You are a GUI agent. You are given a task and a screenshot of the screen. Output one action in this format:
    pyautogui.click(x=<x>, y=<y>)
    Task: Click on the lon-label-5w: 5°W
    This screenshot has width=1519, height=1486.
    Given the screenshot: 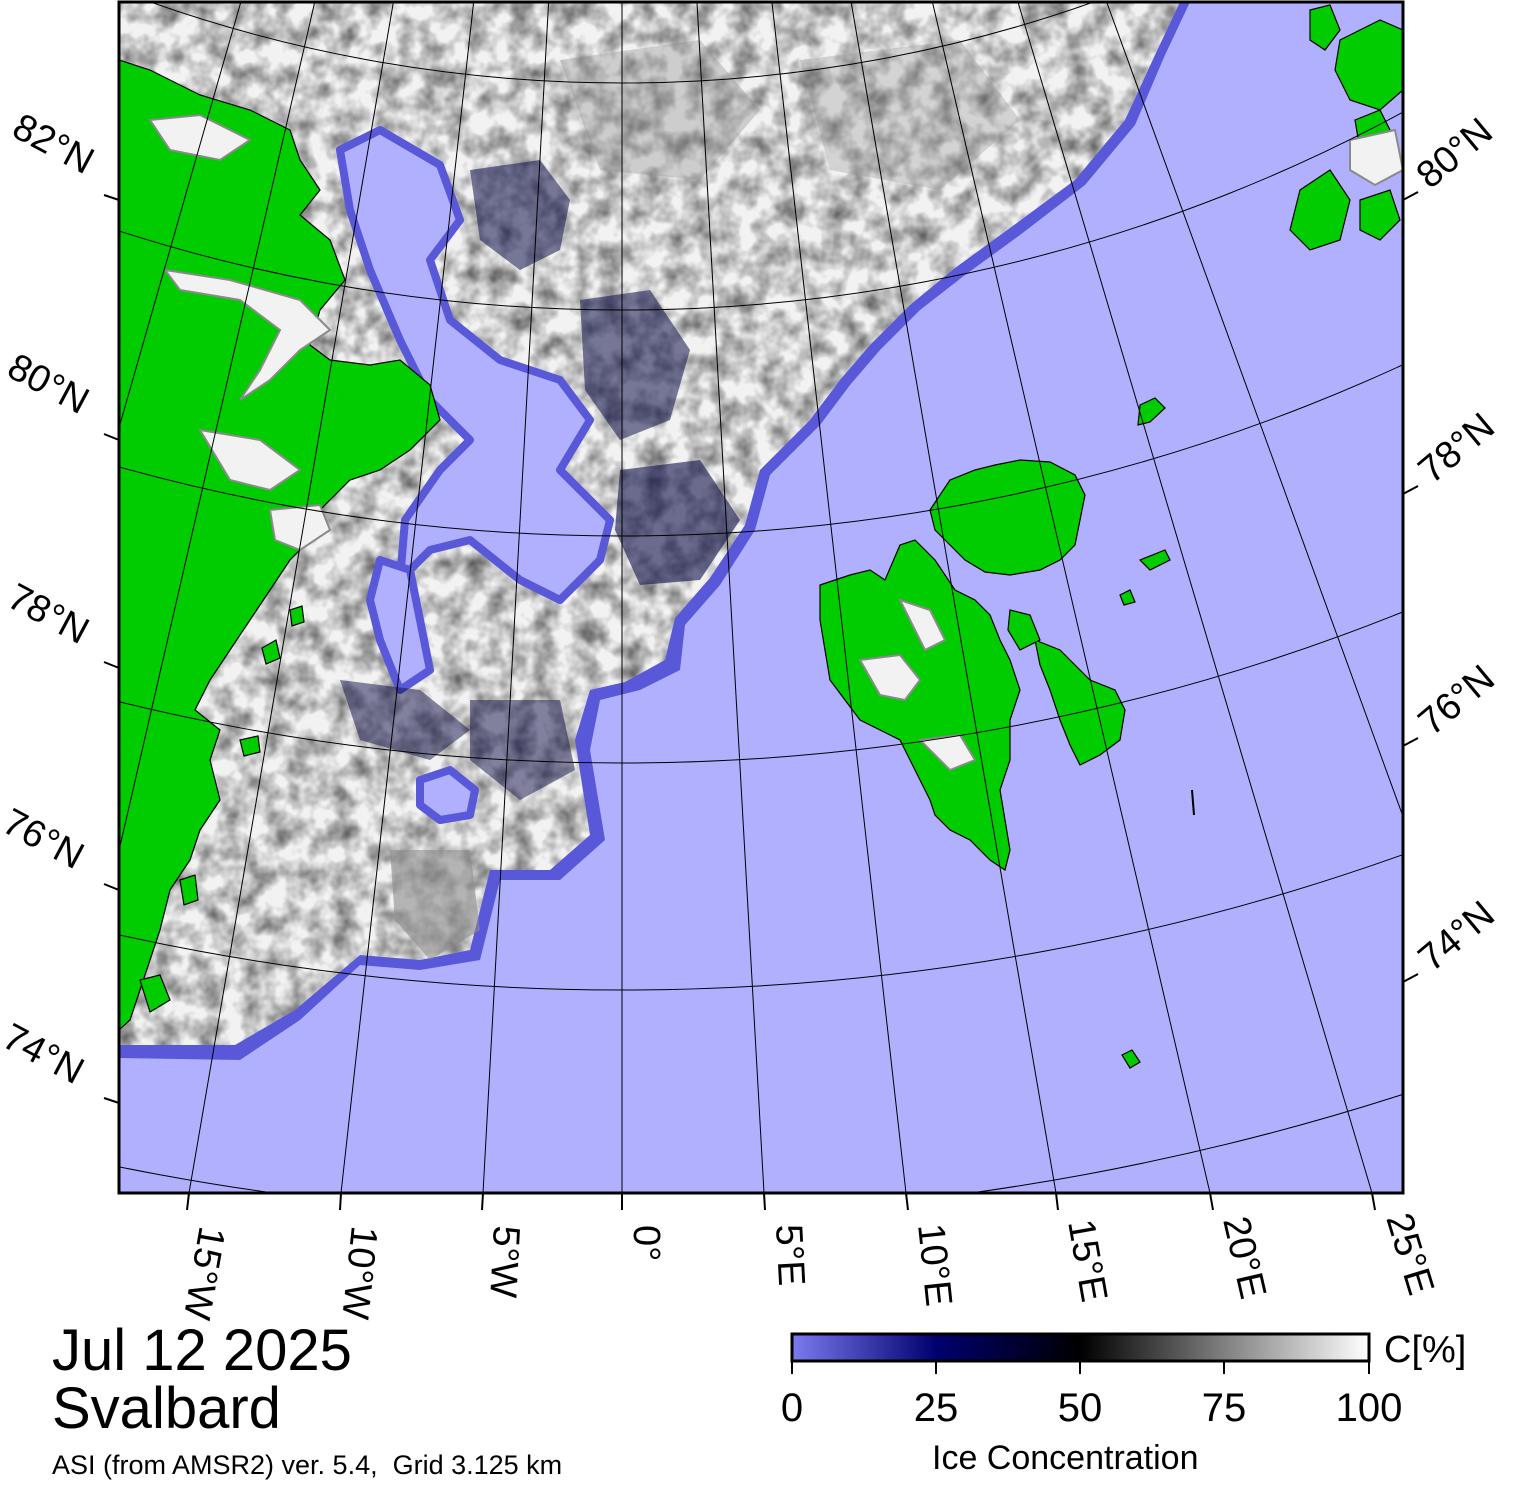 What is the action you would take?
    pyautogui.click(x=504, y=1262)
    